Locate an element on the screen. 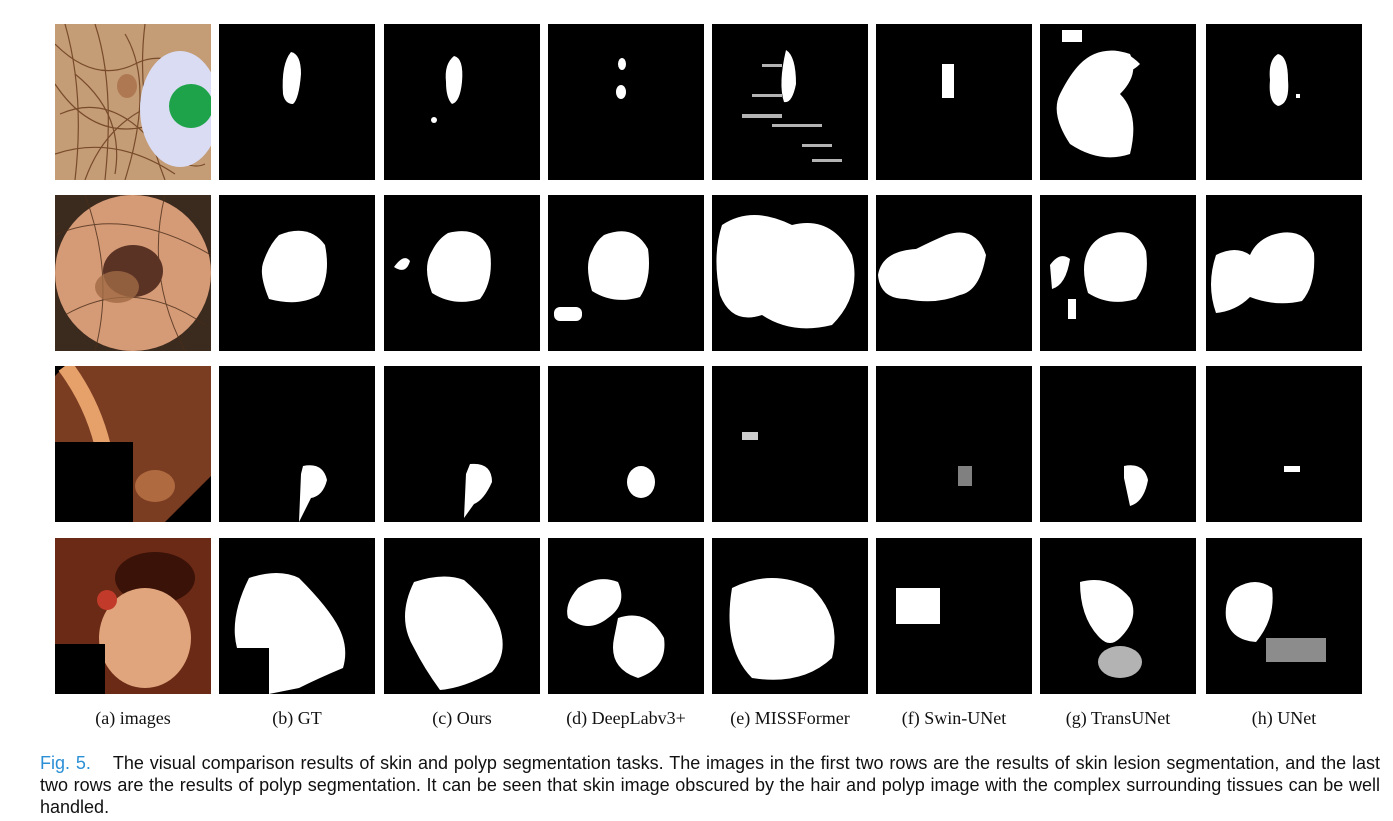 This screenshot has width=1393, height=821. row3-missformer-mask is located at coordinates (790, 444).